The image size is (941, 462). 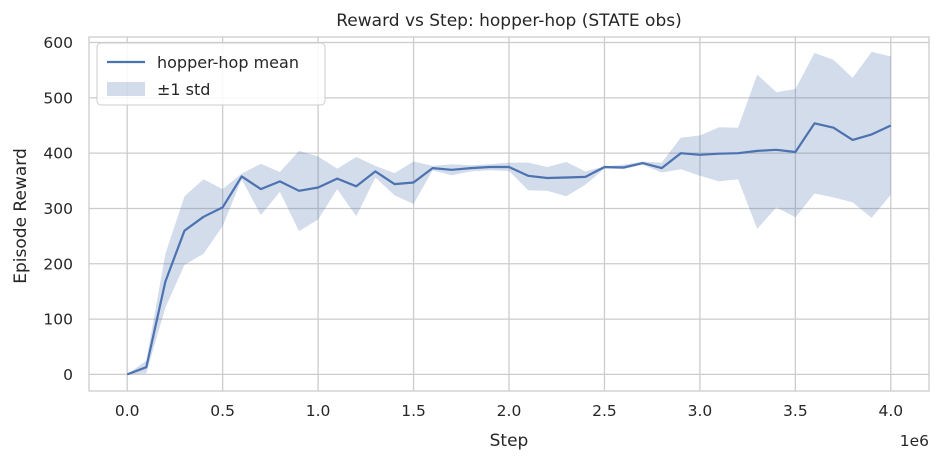 I want to click on legend: hopper-hop mean ±1 std, so click(x=211, y=74).